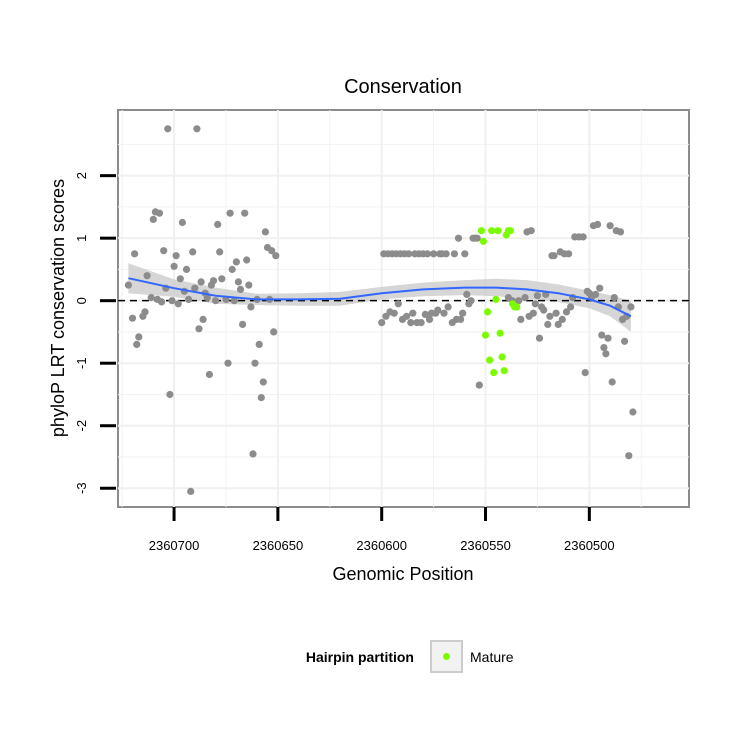 The width and height of the screenshot is (750, 750). Describe the element at coordinates (81, 426) in the screenshot. I see `y-tick-label: -2` at that location.